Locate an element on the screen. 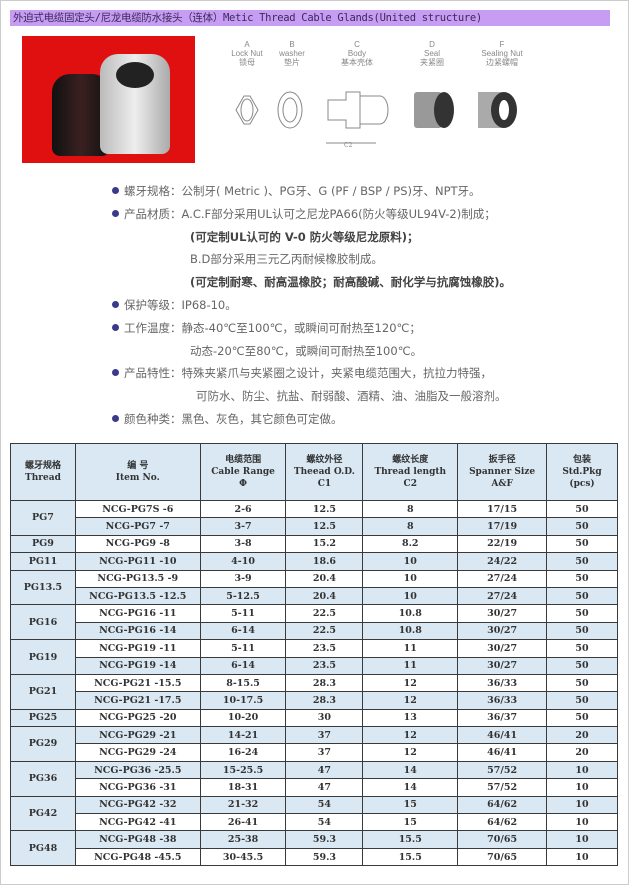 Image resolution: width=629 pixels, height=885 pixels. table-cell: NCG-PG42 -41 is located at coordinates (137, 822).